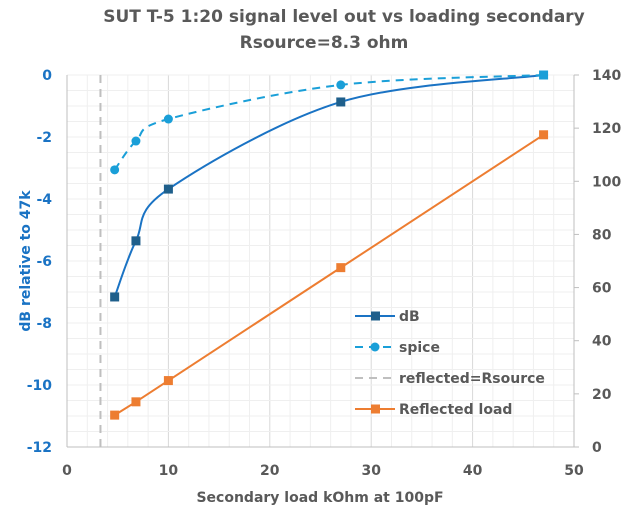 The image size is (628, 519). Describe the element at coordinates (26, 261) in the screenshot. I see `y-axis-label: dB relative to 47k` at that location.